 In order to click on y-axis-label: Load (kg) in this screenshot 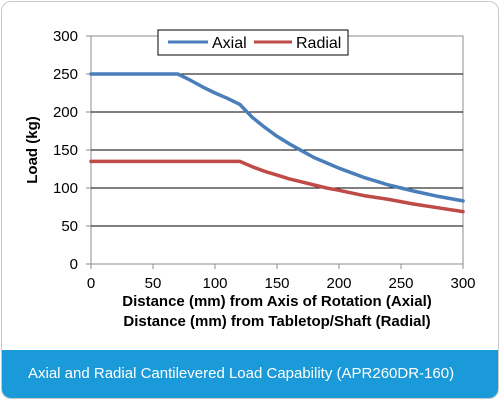, I will do `click(32, 150)`.